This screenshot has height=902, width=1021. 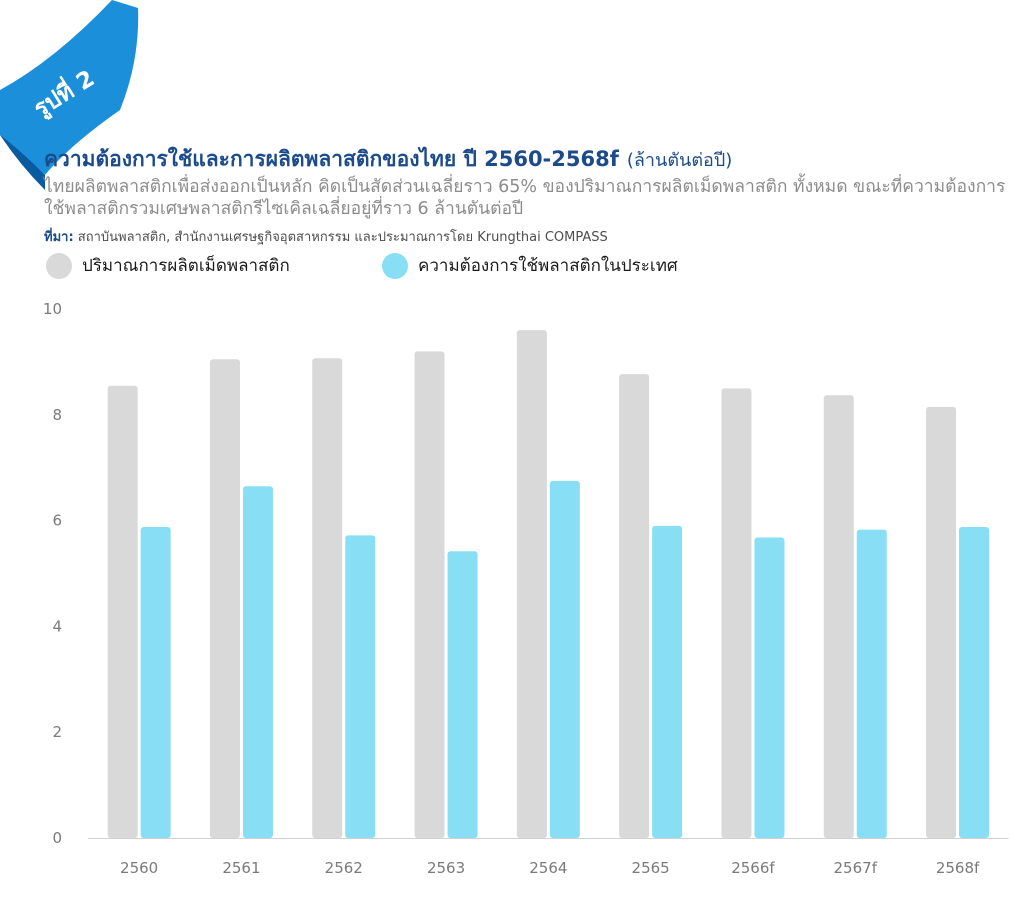 I want to click on x-tick-label: 2561, so click(x=241, y=868).